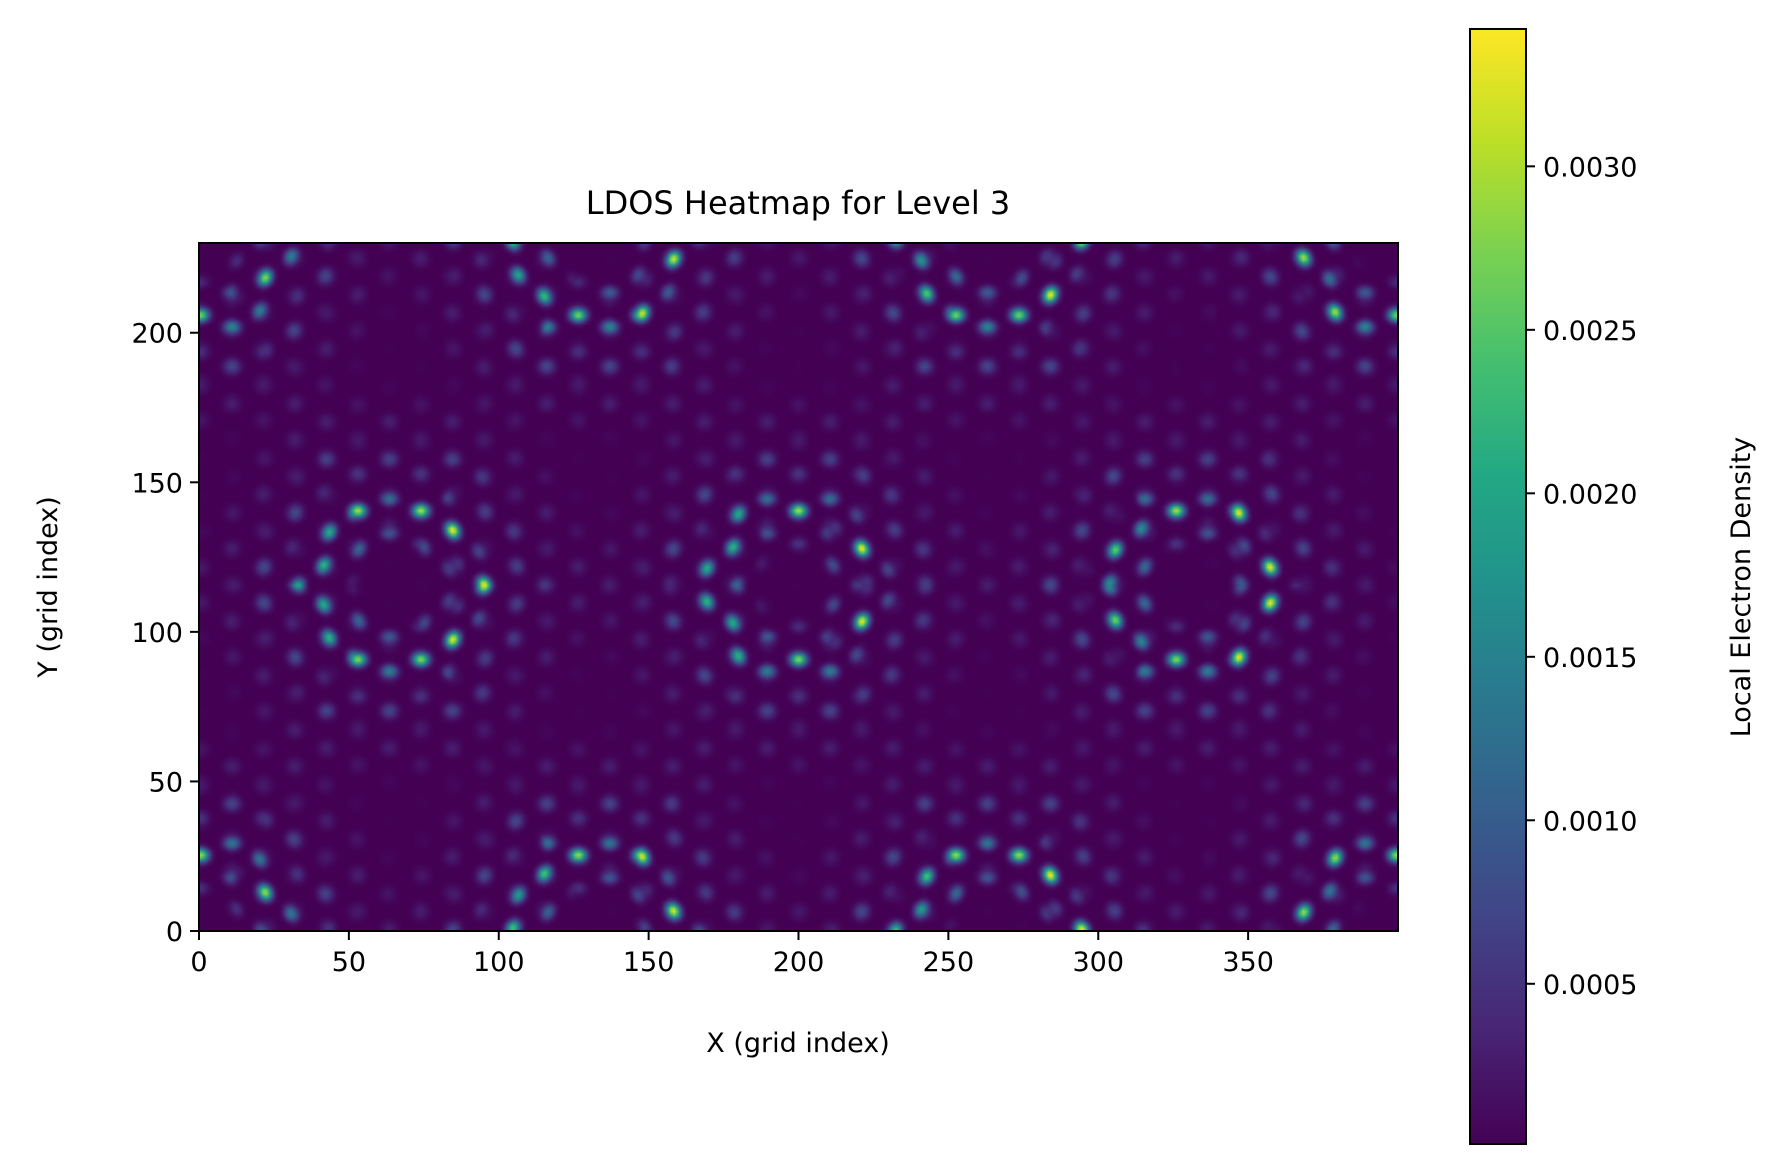 This screenshot has height=1173, width=1781. What do you see at coordinates (798, 203) in the screenshot?
I see `chart-title: LDOS Heatmap for Level 3` at bounding box center [798, 203].